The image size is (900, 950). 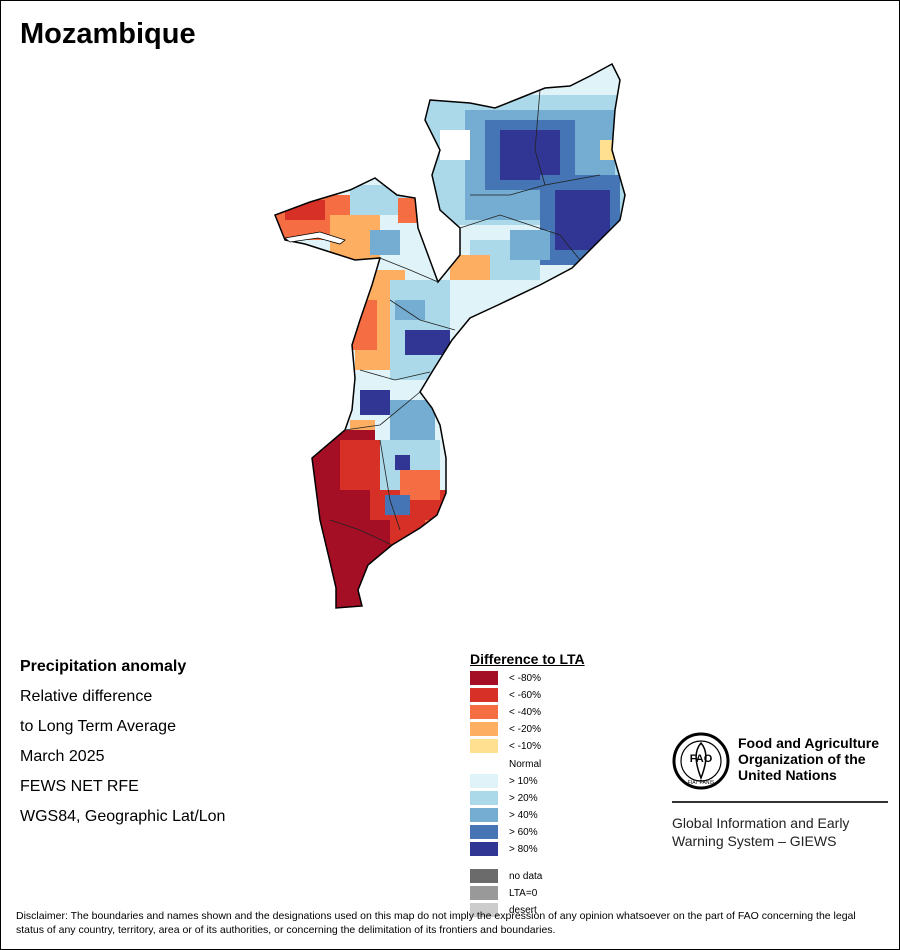 I want to click on legend-label: < -40%, so click(x=525, y=712).